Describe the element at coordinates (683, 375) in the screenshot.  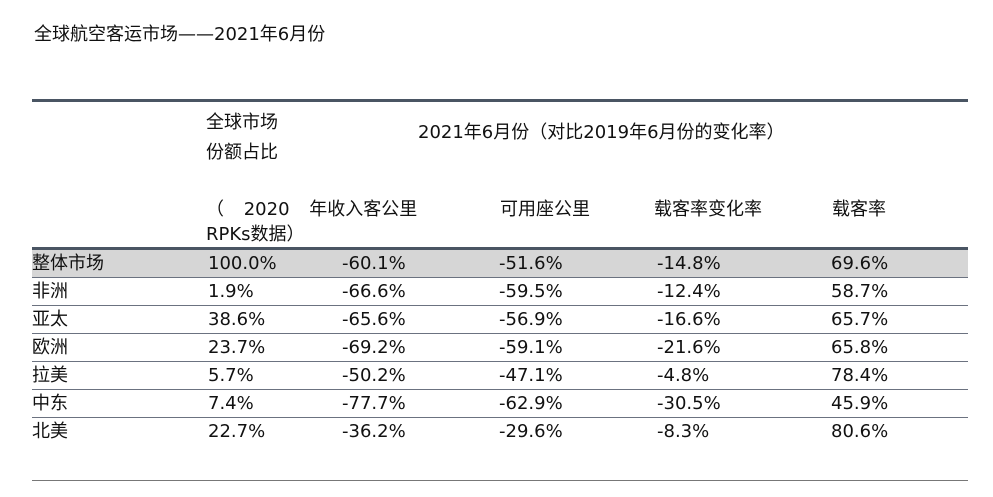
I see `plf-change-cell: -4.8%` at that location.